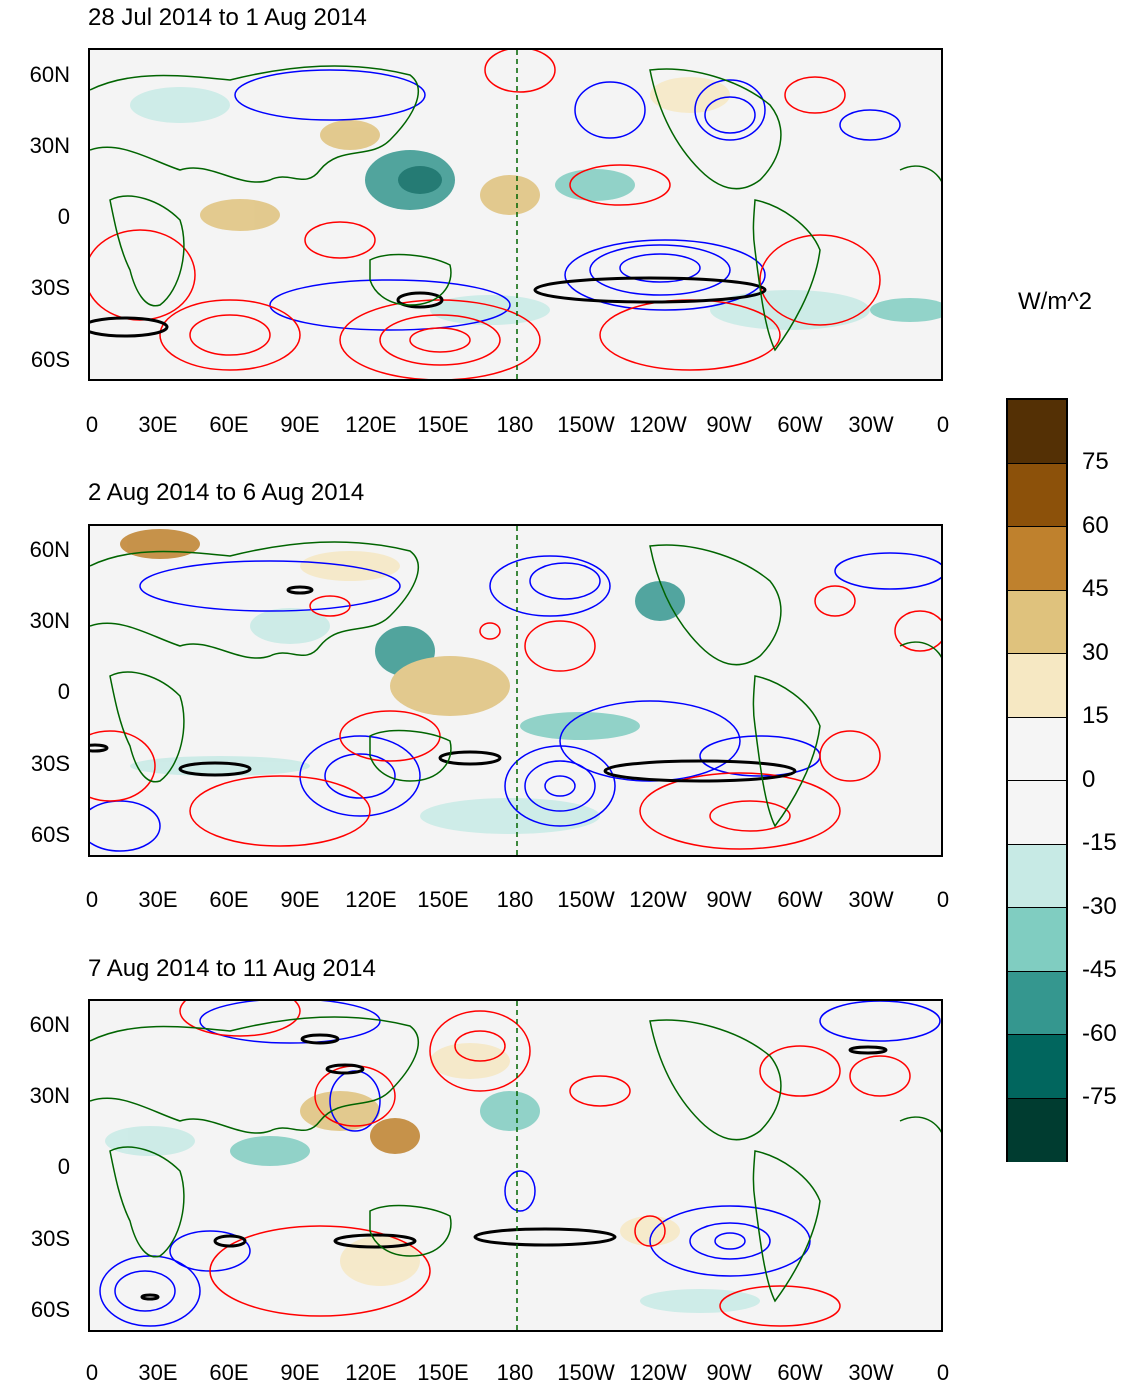  I want to click on colorbar-label: 30, so click(1095, 652).